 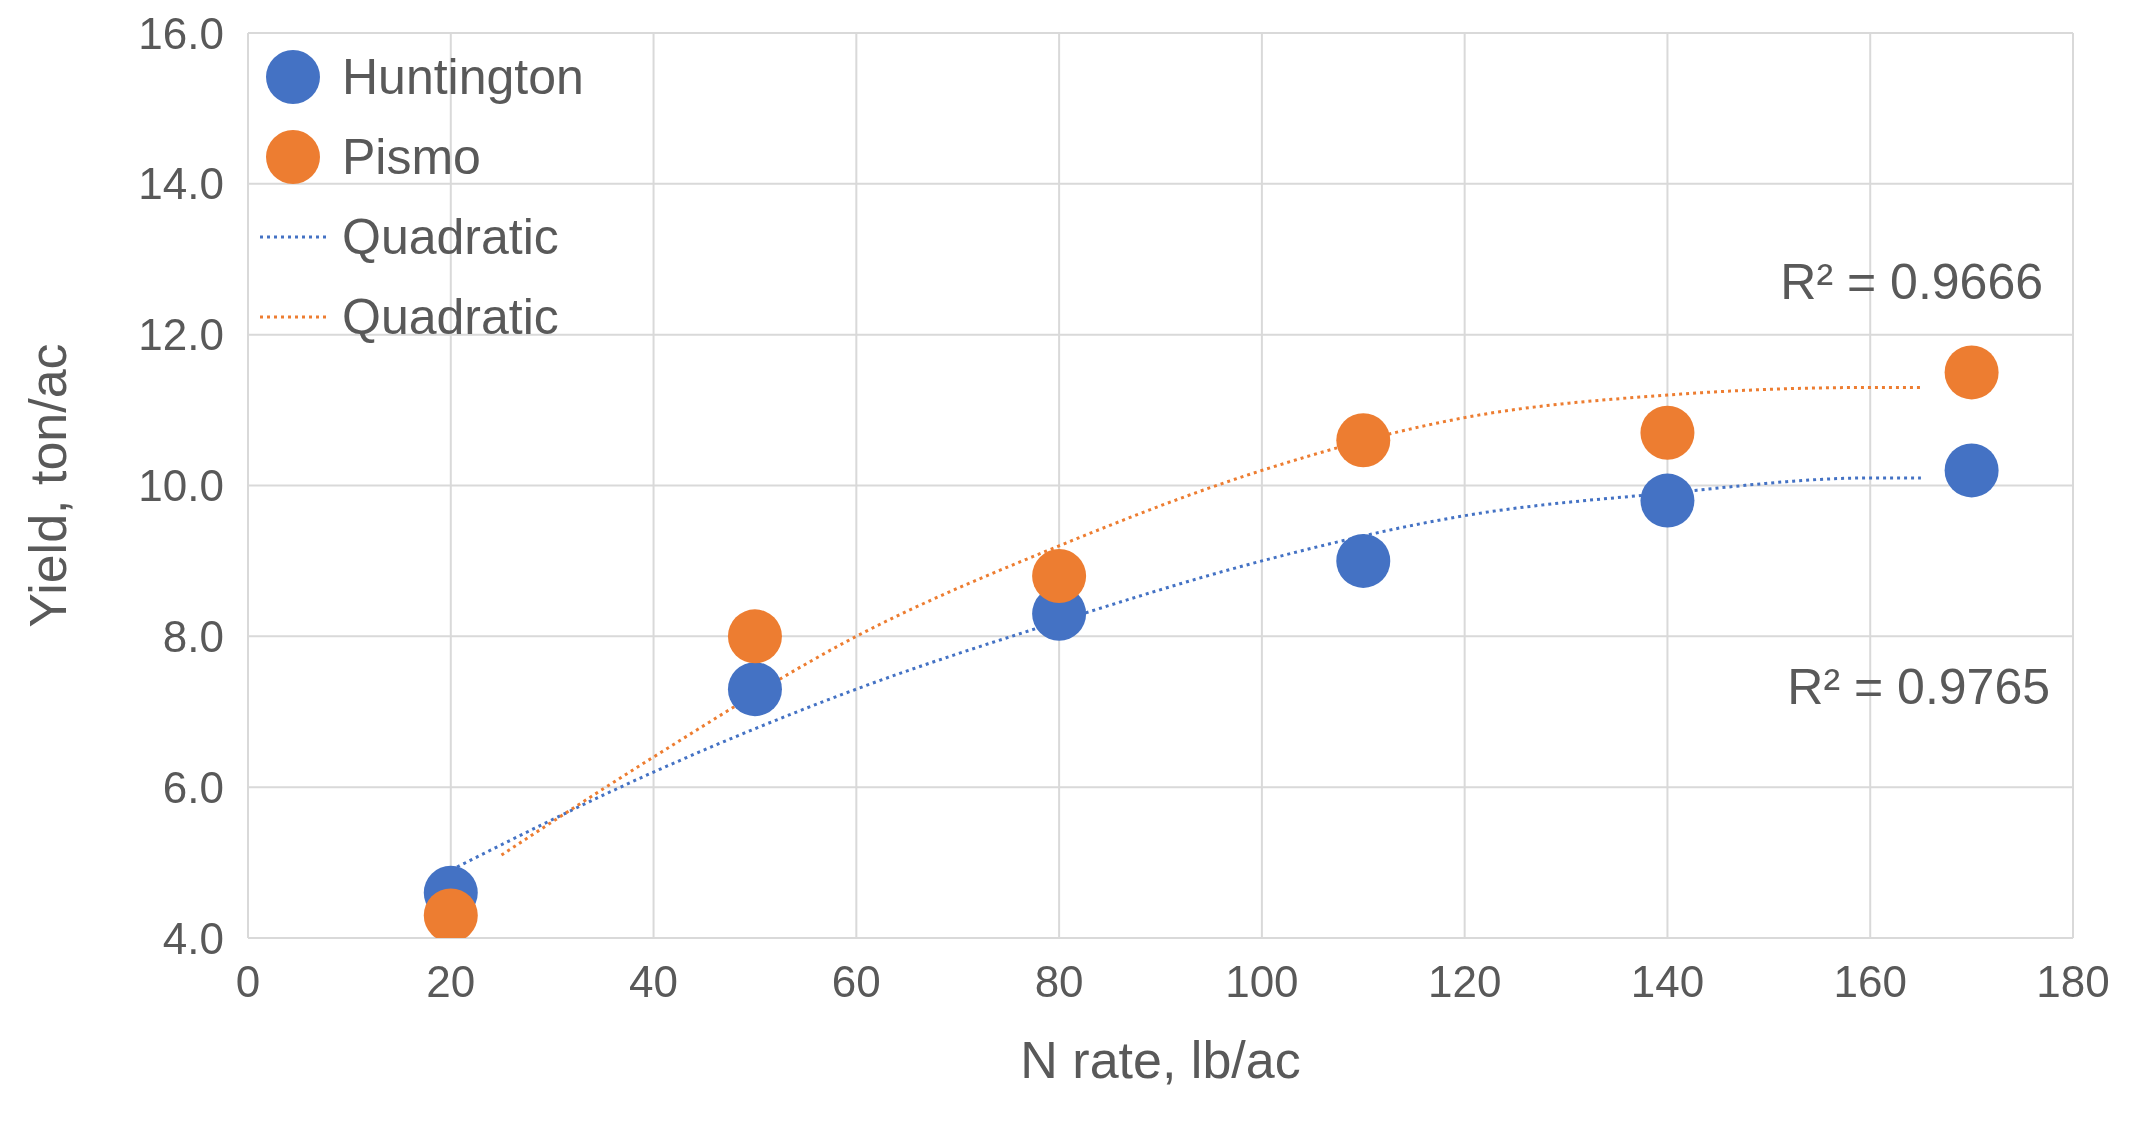 What do you see at coordinates (181, 184) in the screenshot?
I see `y-tick-label: 14.0` at bounding box center [181, 184].